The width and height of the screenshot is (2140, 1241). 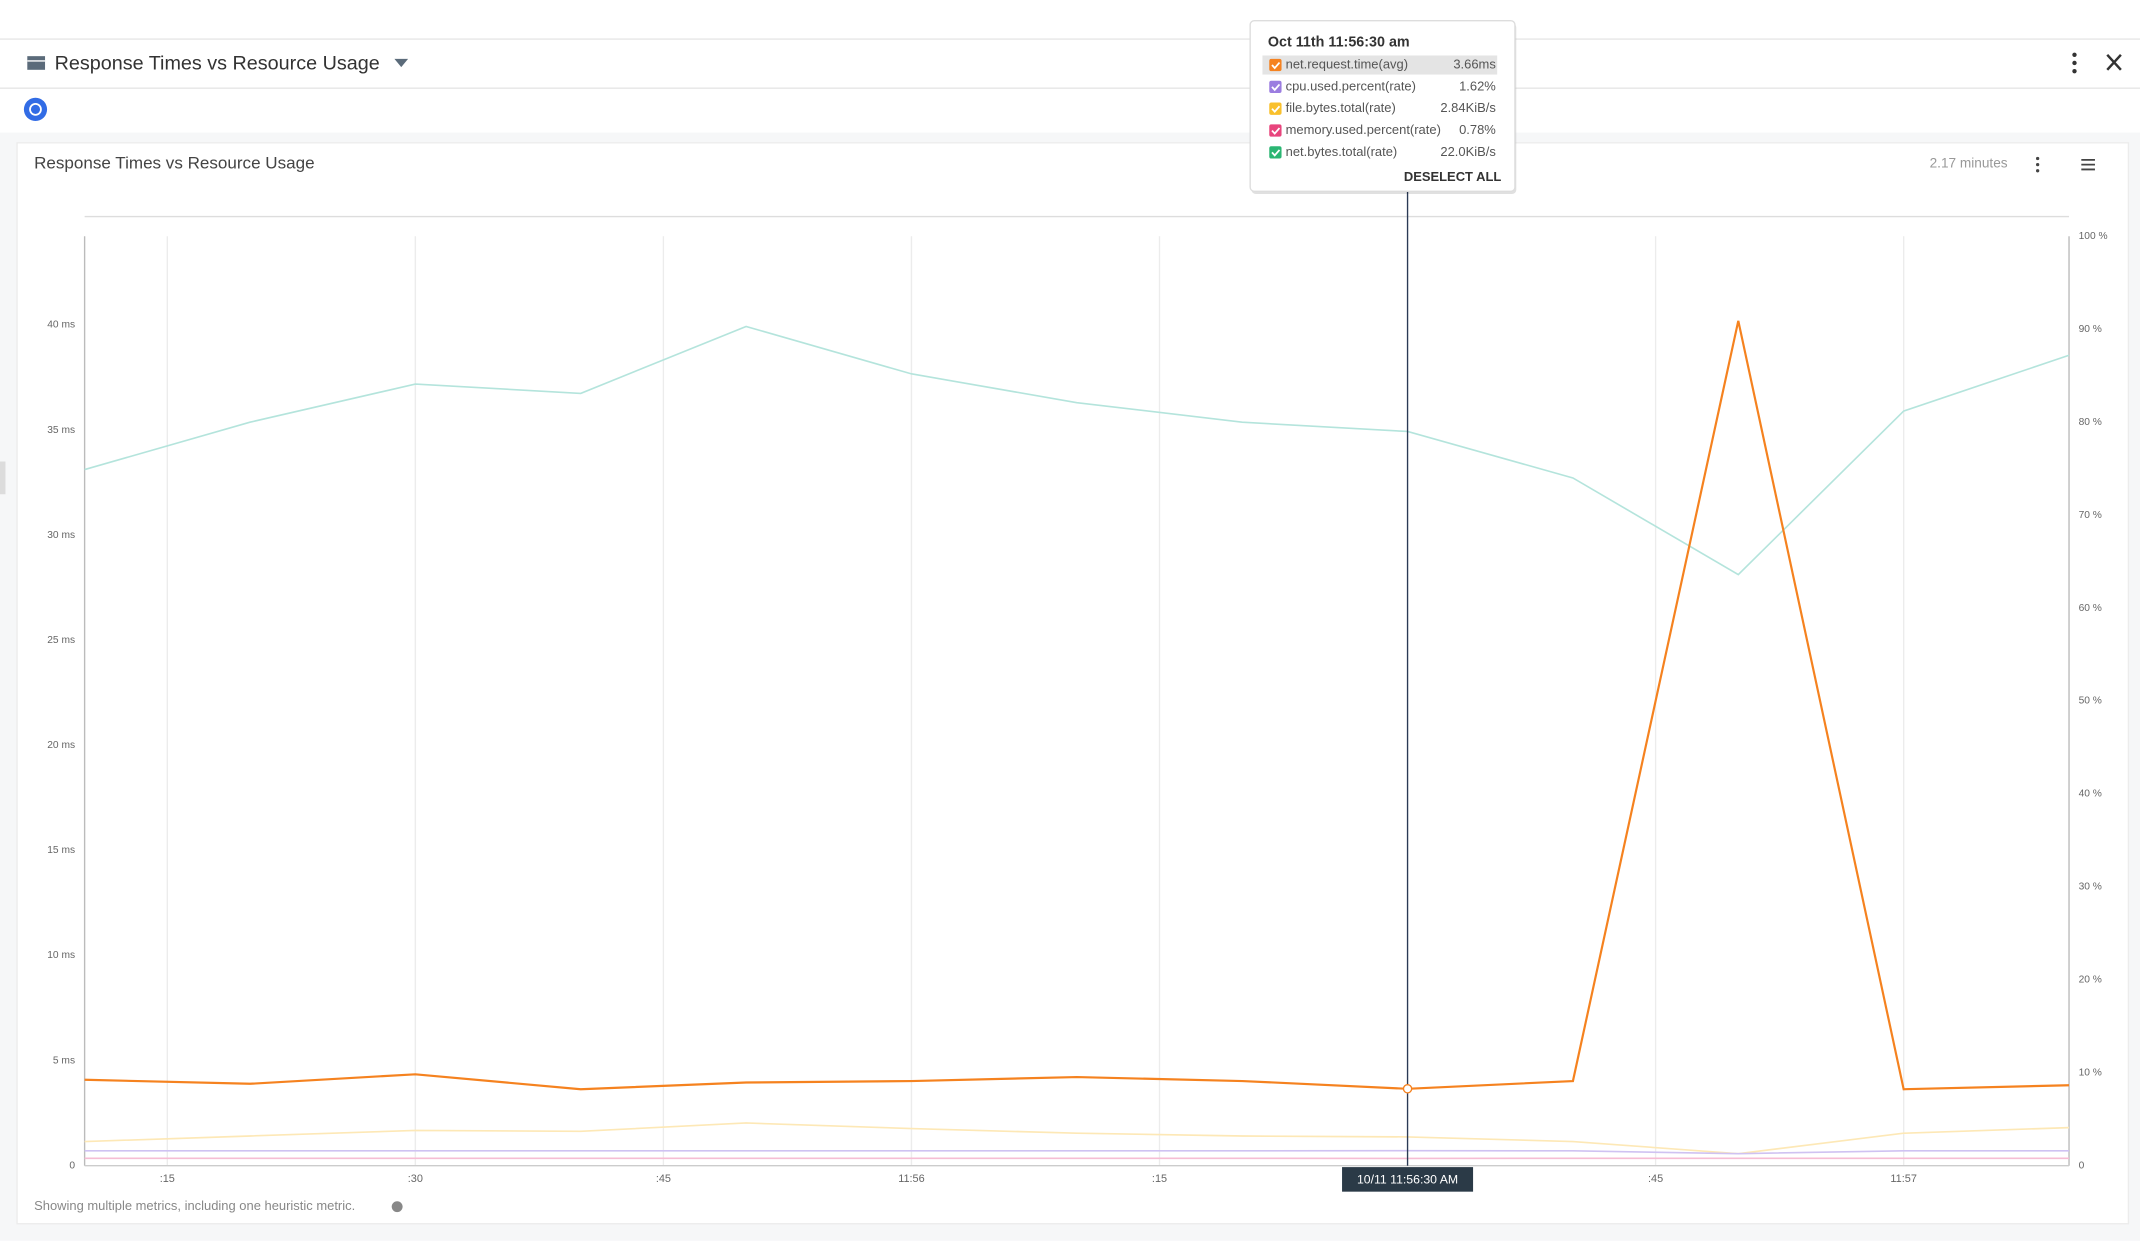 I want to click on tooltip-highlight, so click(x=1380, y=65).